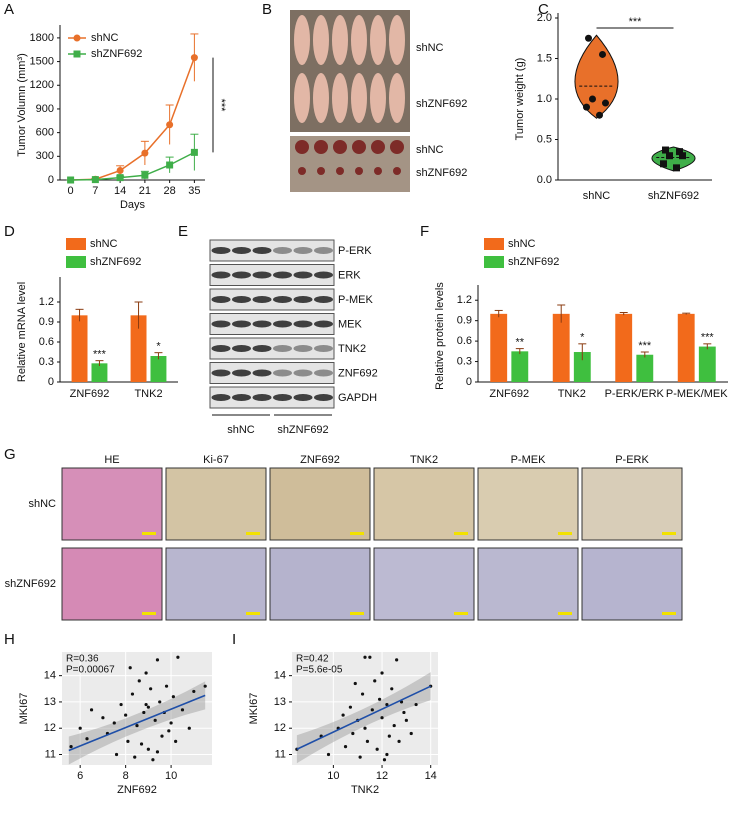  I want to click on column-label: HE, so click(111, 460).